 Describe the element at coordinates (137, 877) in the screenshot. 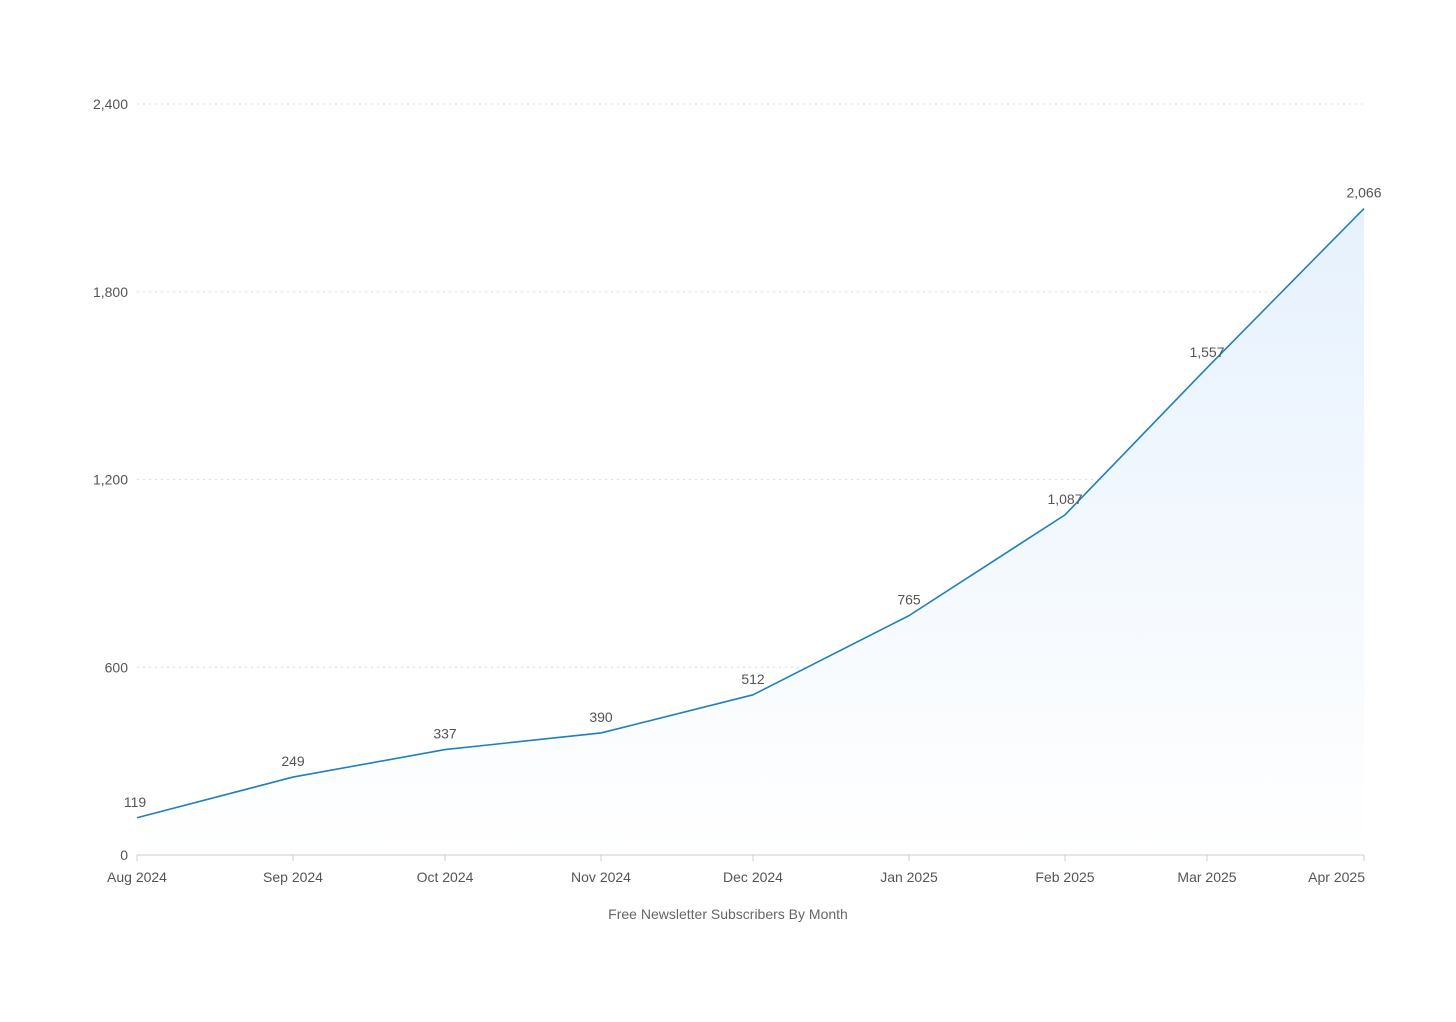

I see `x-tick-label: Aug 2024` at that location.